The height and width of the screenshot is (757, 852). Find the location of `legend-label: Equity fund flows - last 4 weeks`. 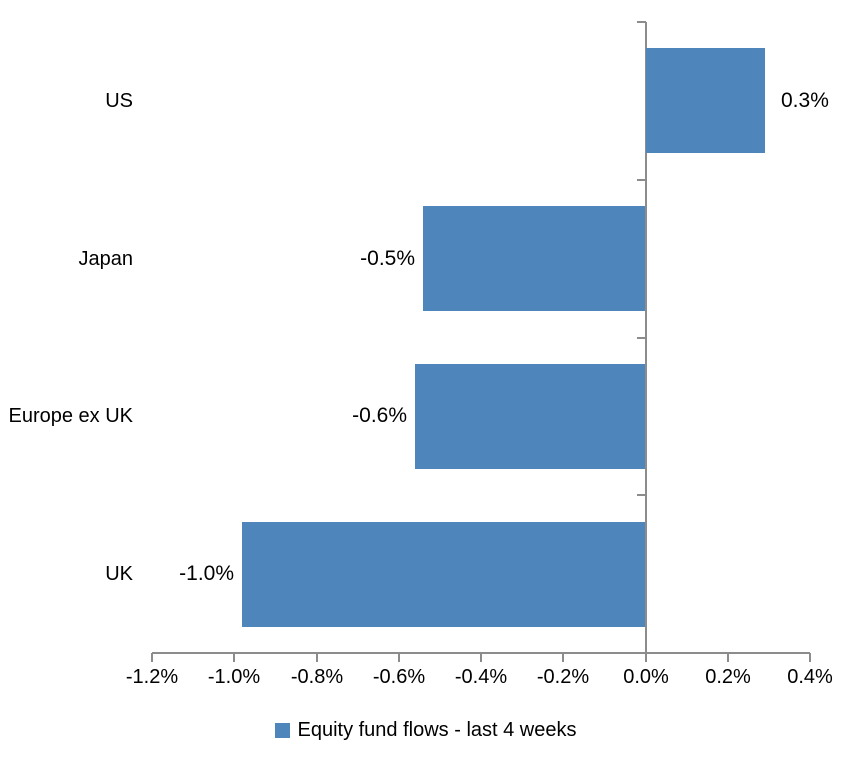

legend-label: Equity fund flows - last 4 weeks is located at coordinates (437, 729).